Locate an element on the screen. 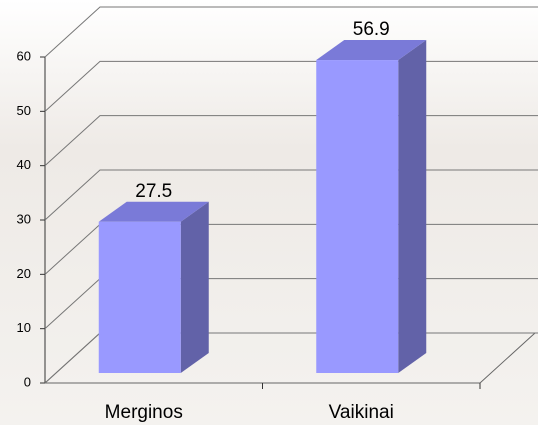 The image size is (538, 425). x-tick-label: Vaikinai is located at coordinates (361, 412).